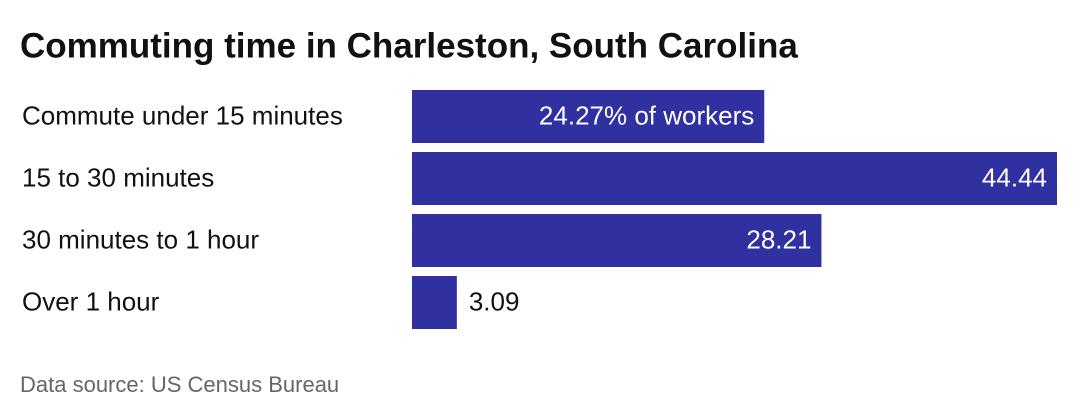  What do you see at coordinates (182, 115) in the screenshot?
I see `category-label: Commute under 15 minutes` at bounding box center [182, 115].